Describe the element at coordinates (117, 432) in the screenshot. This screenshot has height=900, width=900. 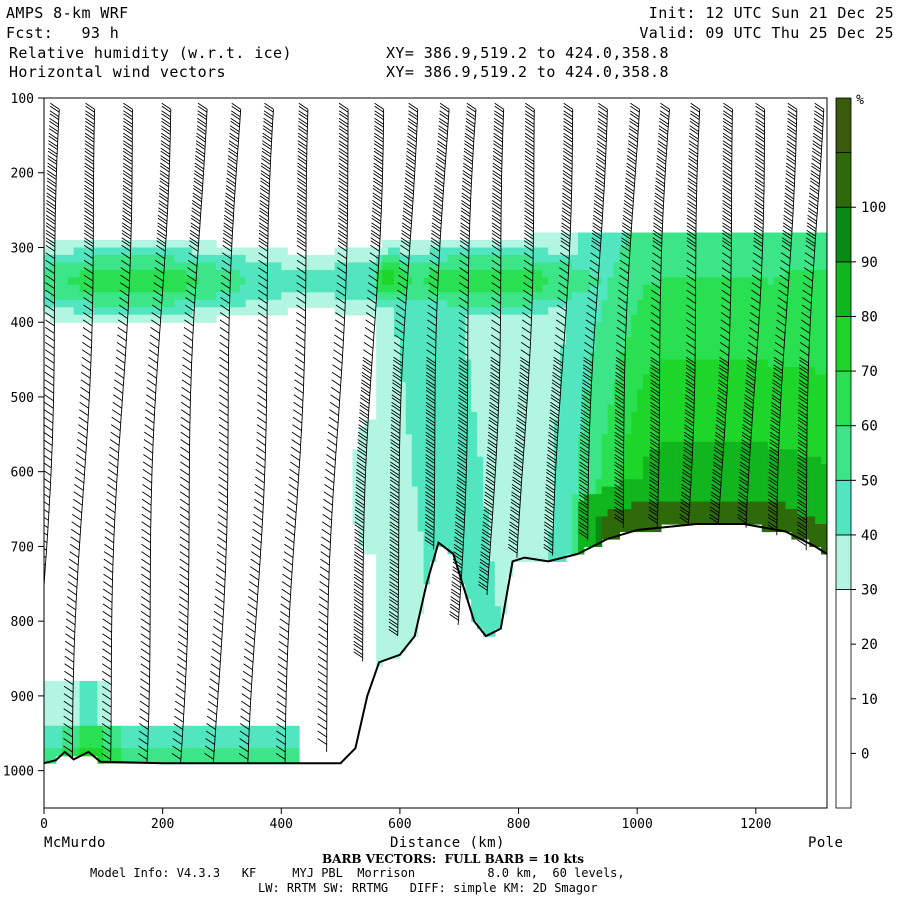
I see `wind-barb-path` at that location.